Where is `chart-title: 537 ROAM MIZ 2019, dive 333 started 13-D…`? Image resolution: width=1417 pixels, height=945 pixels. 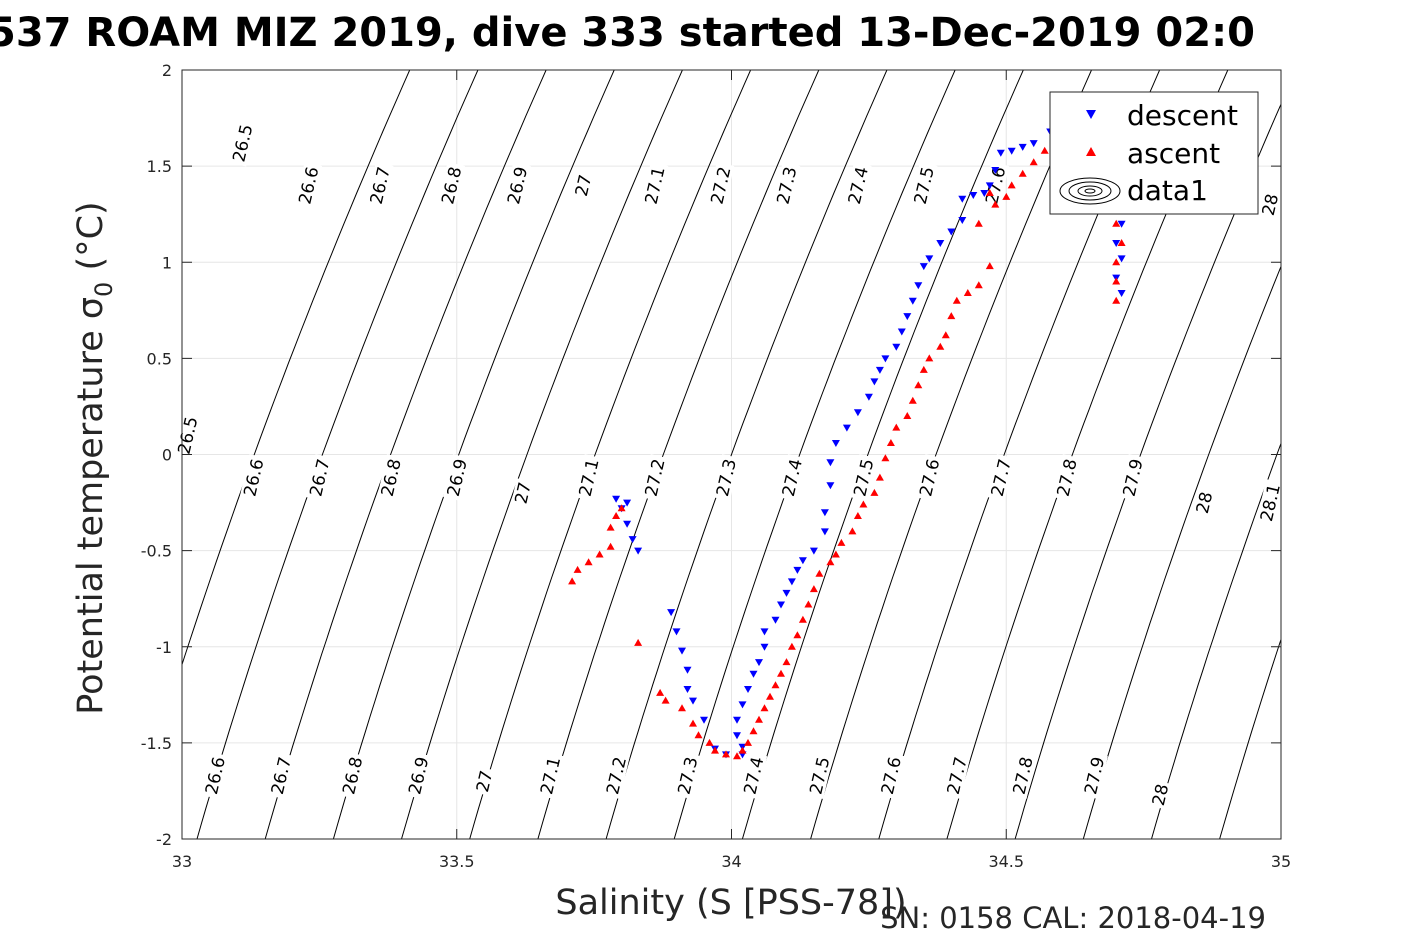
chart-title: 537 ROAM MIZ 2019, dive 333 started 13-D… is located at coordinates (627, 33).